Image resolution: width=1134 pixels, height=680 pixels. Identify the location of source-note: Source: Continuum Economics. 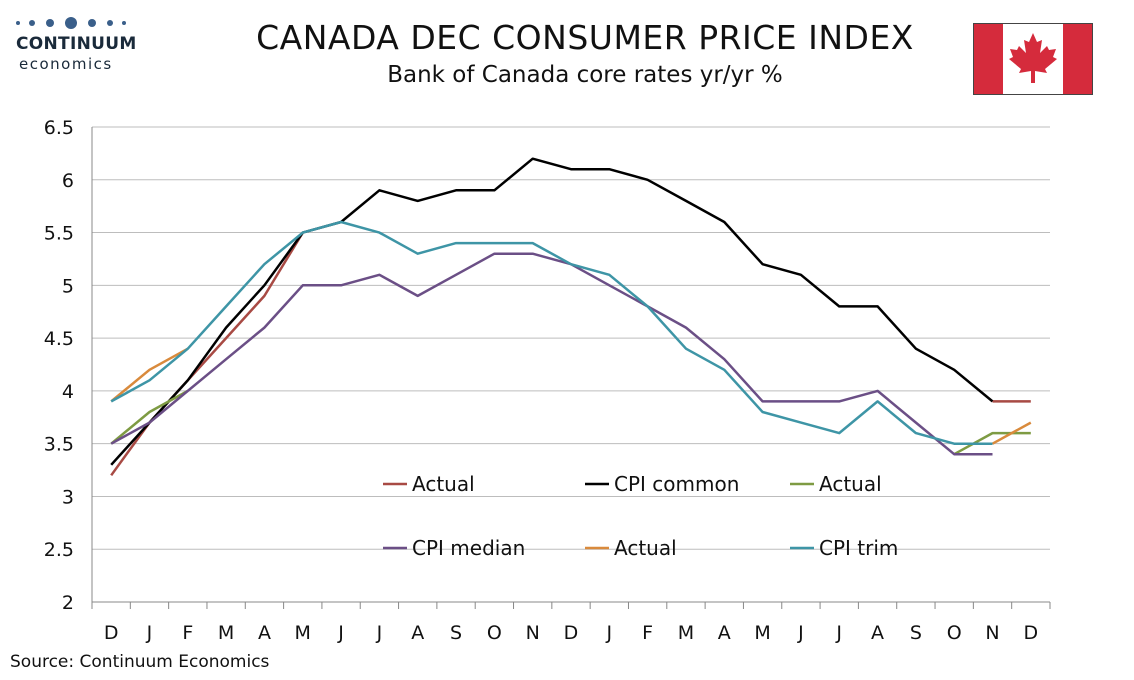
(140, 662).